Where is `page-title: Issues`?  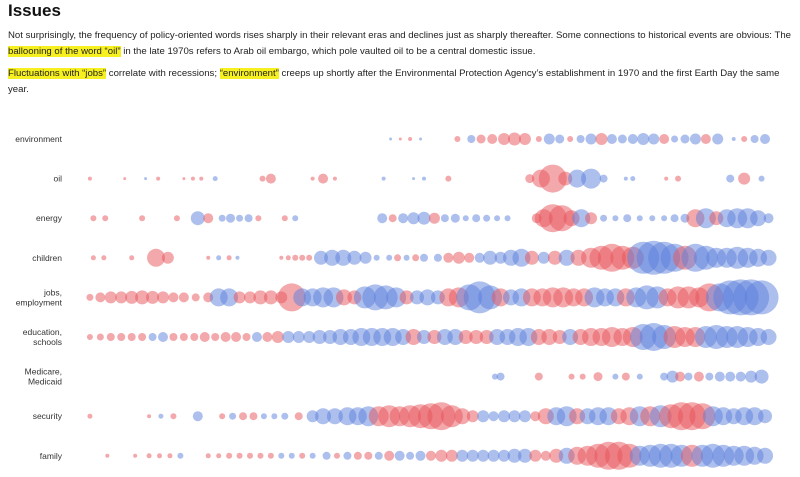 page-title: Issues is located at coordinates (34, 10).